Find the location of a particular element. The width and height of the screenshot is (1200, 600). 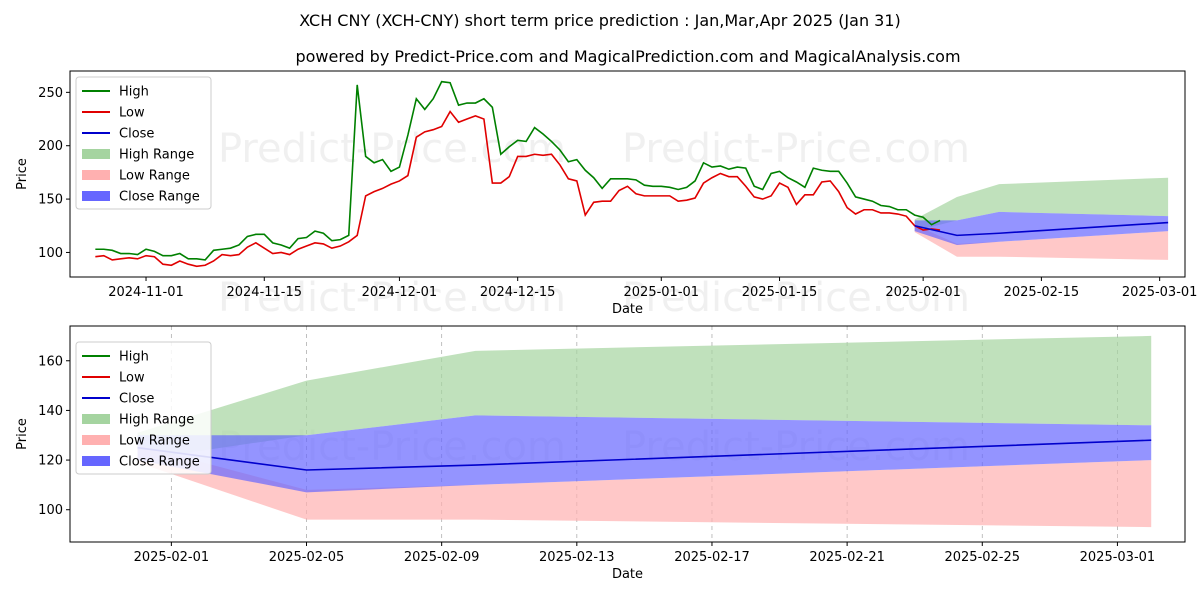

x-tick-label: 2025-02-09 is located at coordinates (442, 557).